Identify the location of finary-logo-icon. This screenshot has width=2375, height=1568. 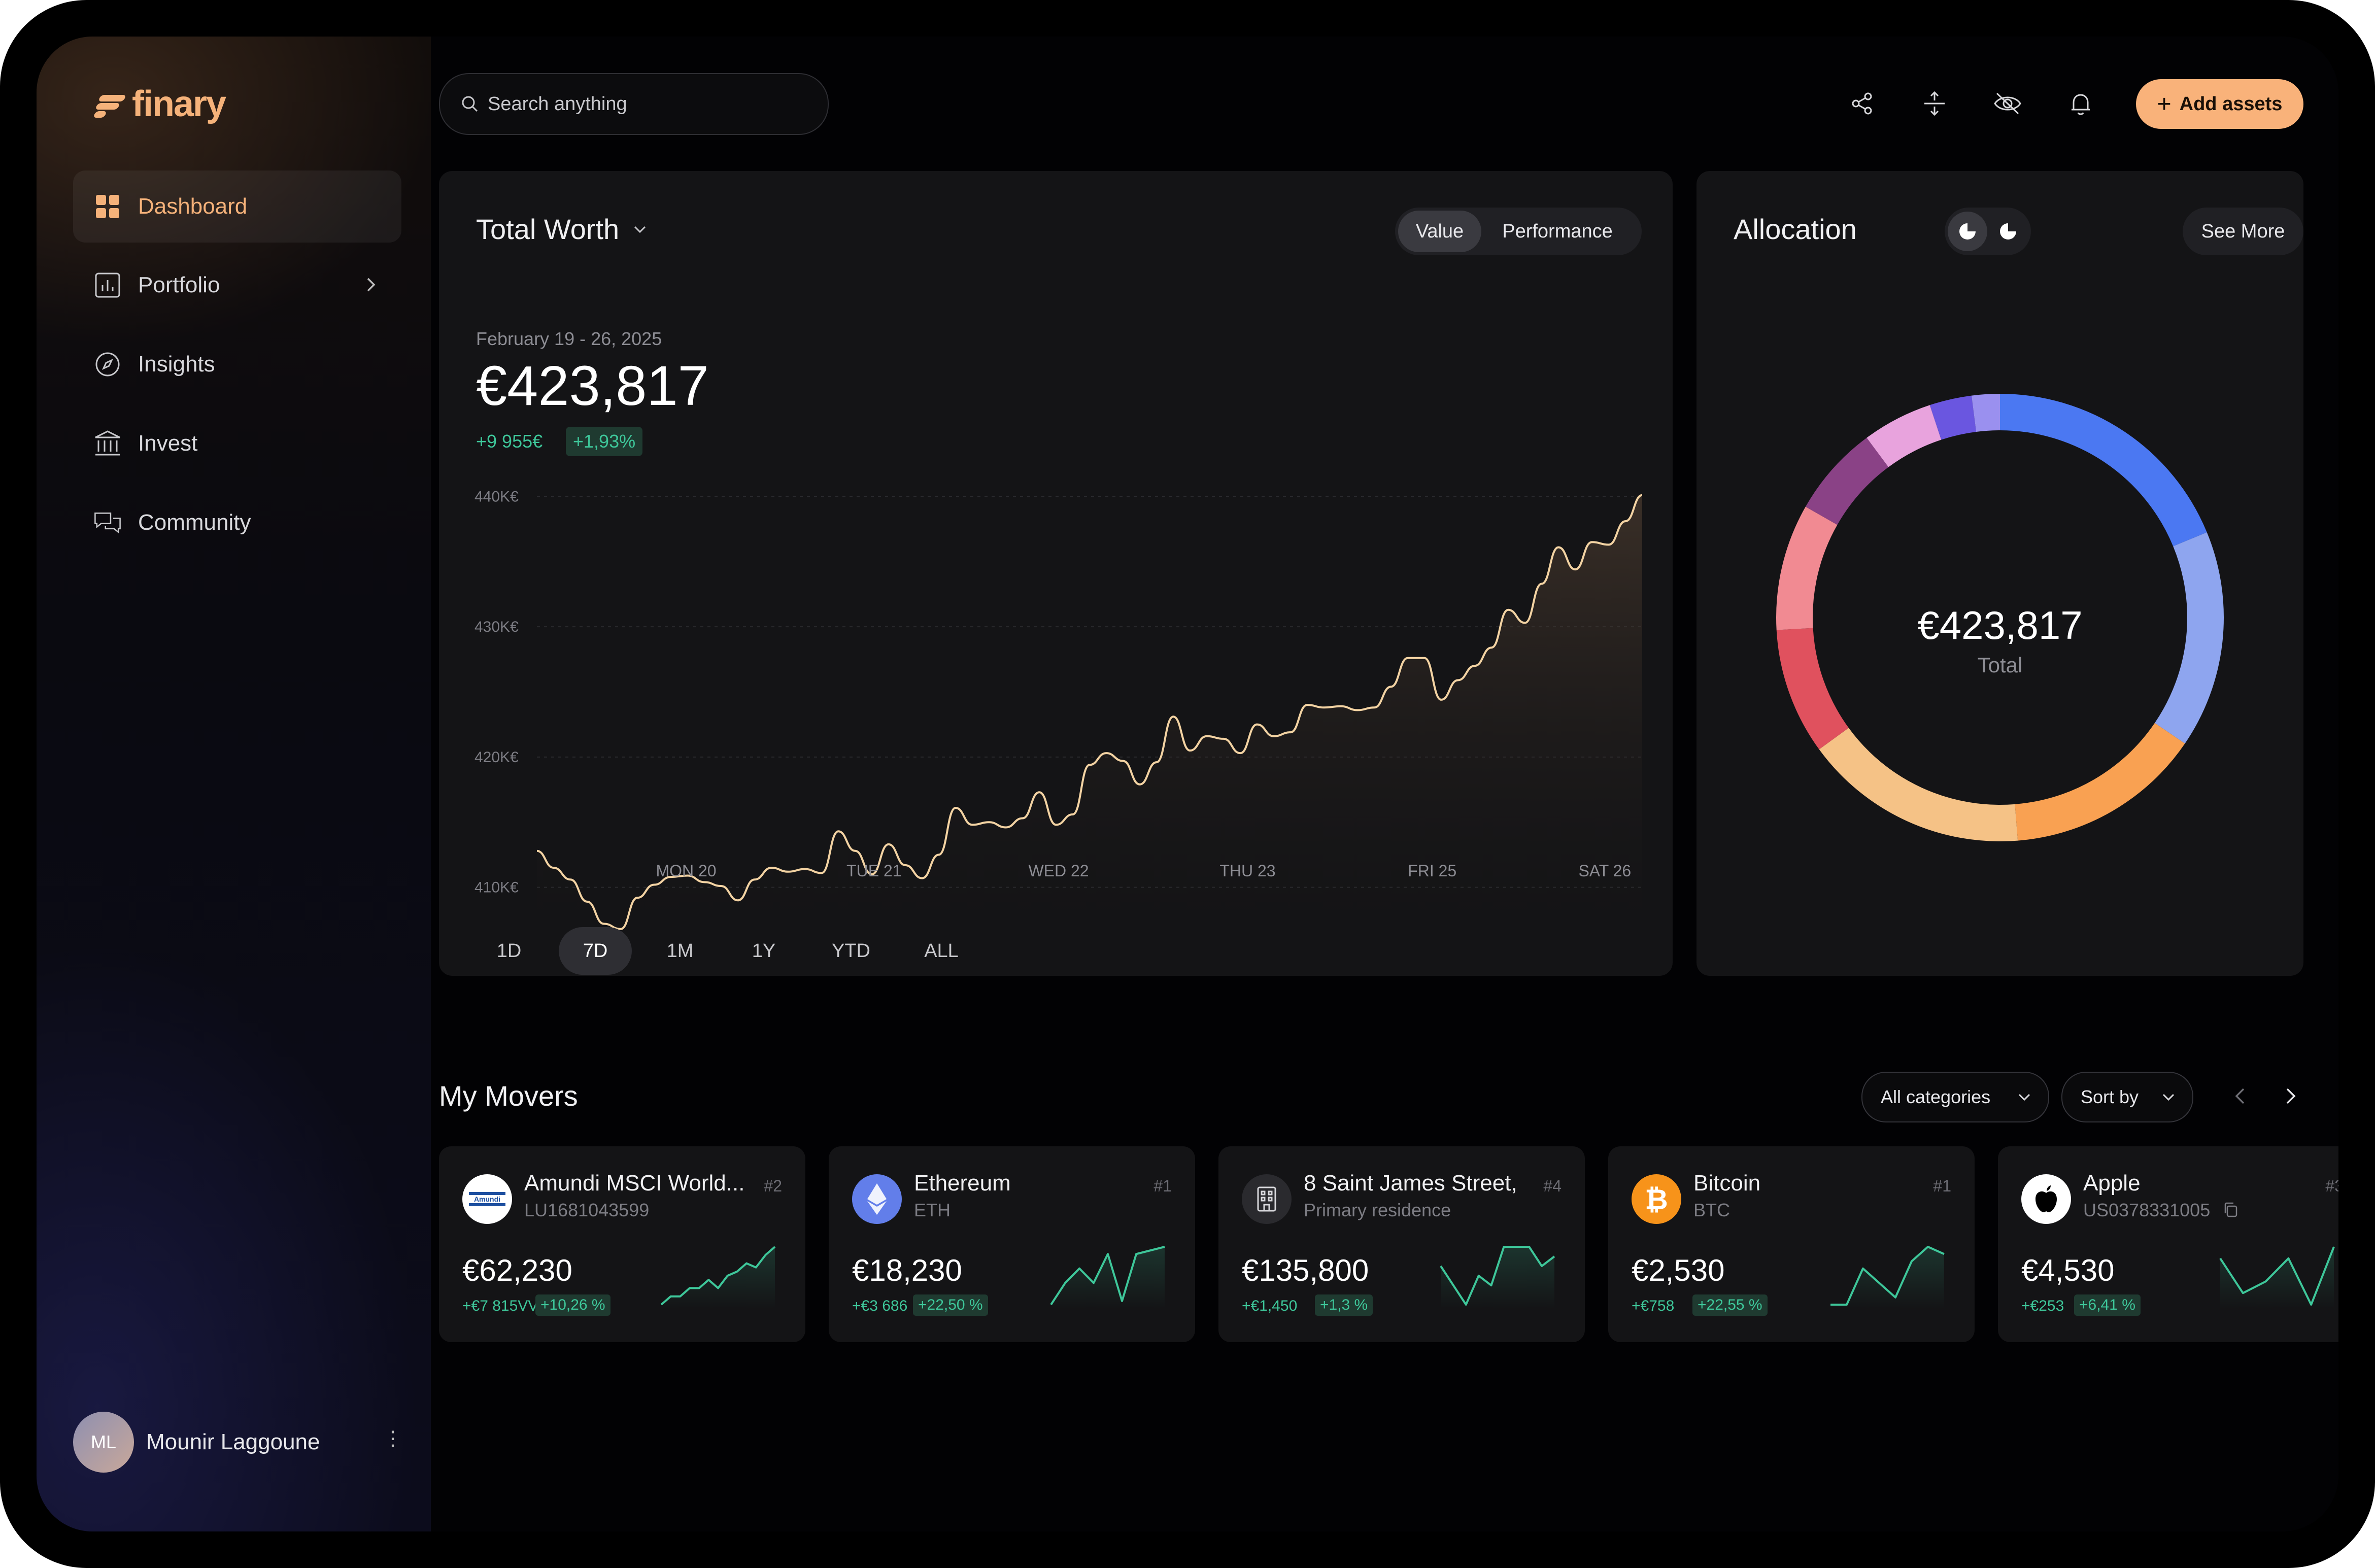
(109, 105).